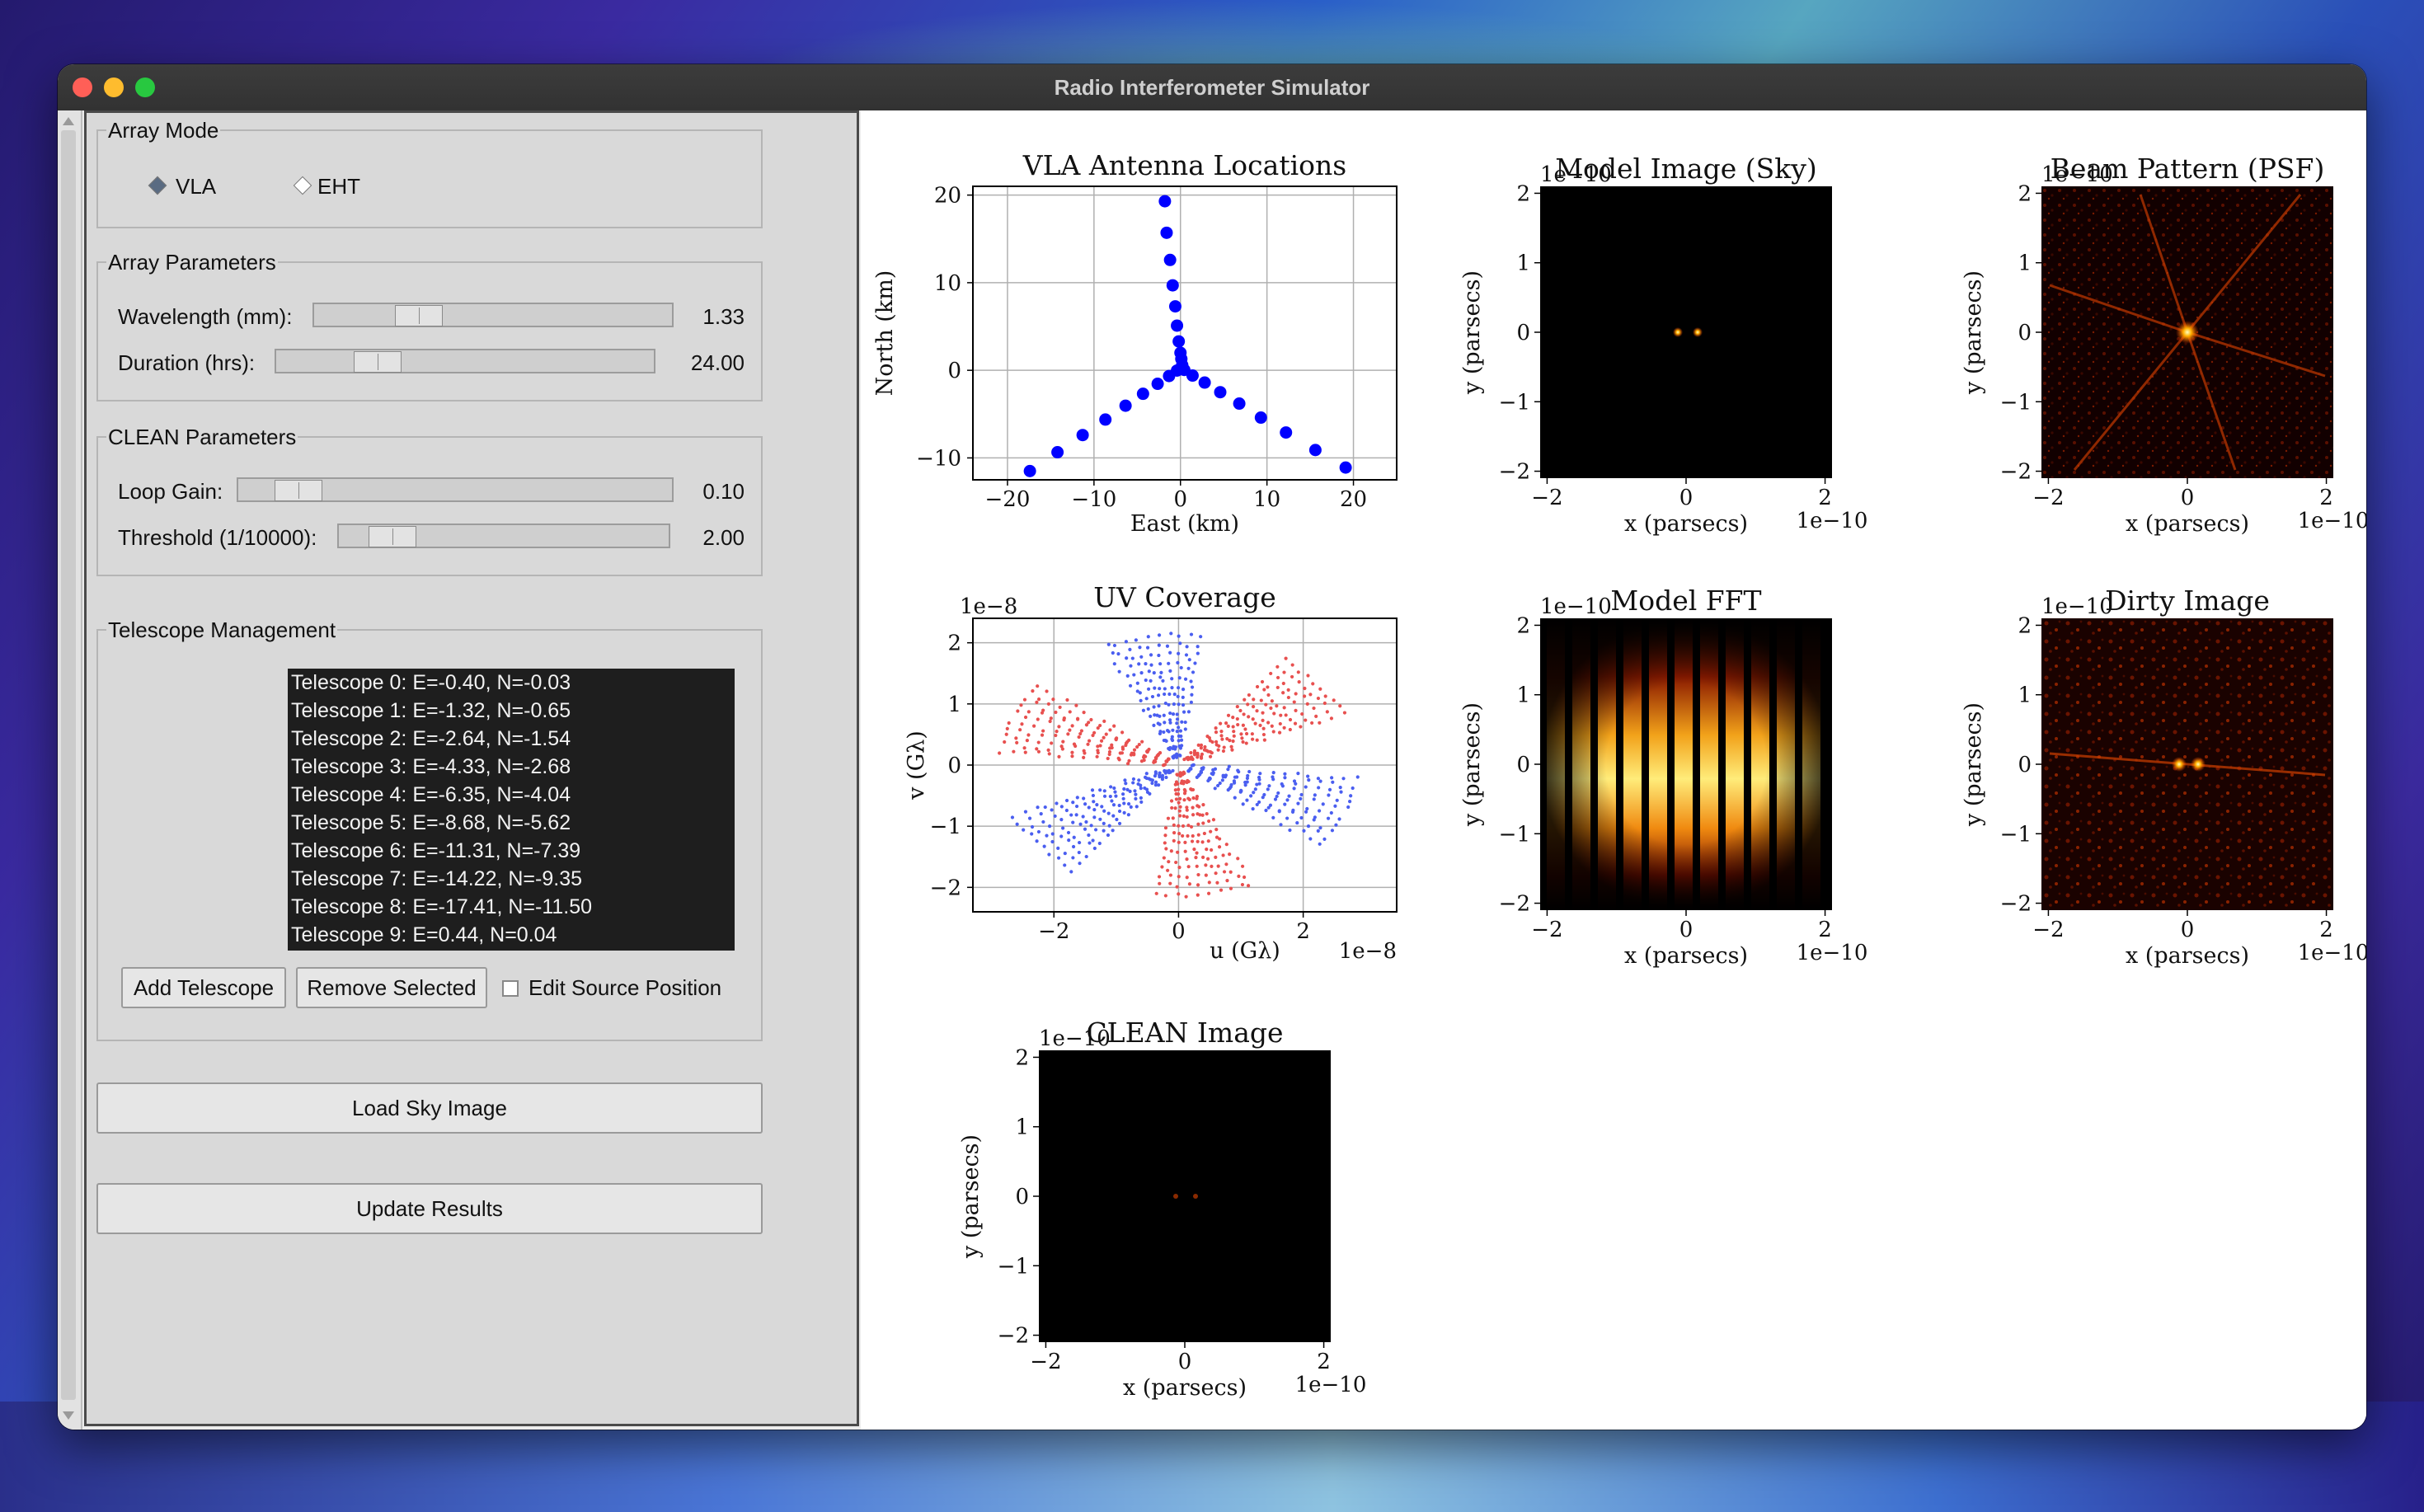 This screenshot has width=2424, height=1512. What do you see at coordinates (391, 988) in the screenshot?
I see `remove-selected-button: Remove Selected` at bounding box center [391, 988].